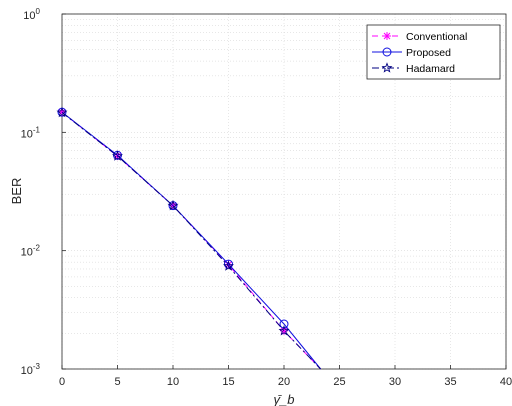 The image size is (512, 406). Describe the element at coordinates (117, 382) in the screenshot. I see `x-tick-label: 5` at that location.